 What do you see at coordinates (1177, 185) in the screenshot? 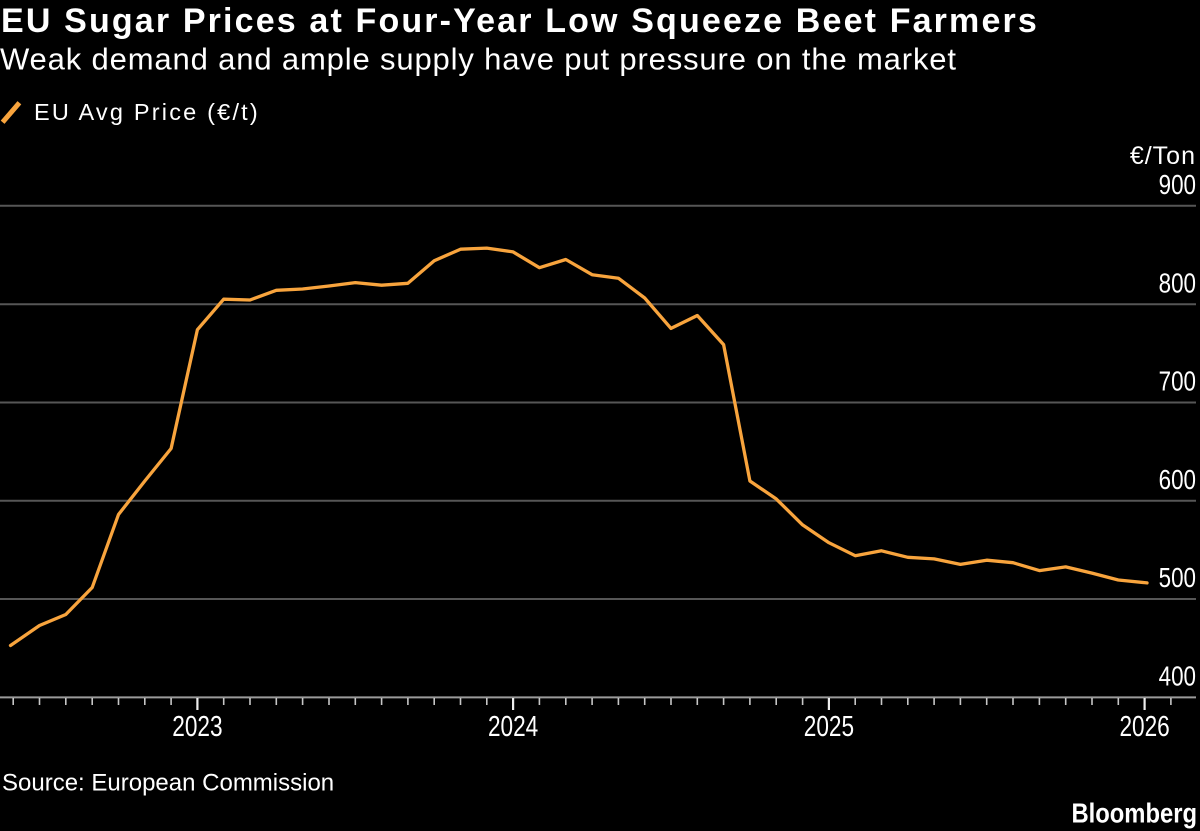
I see `svg-text: 900` at bounding box center [1177, 185].